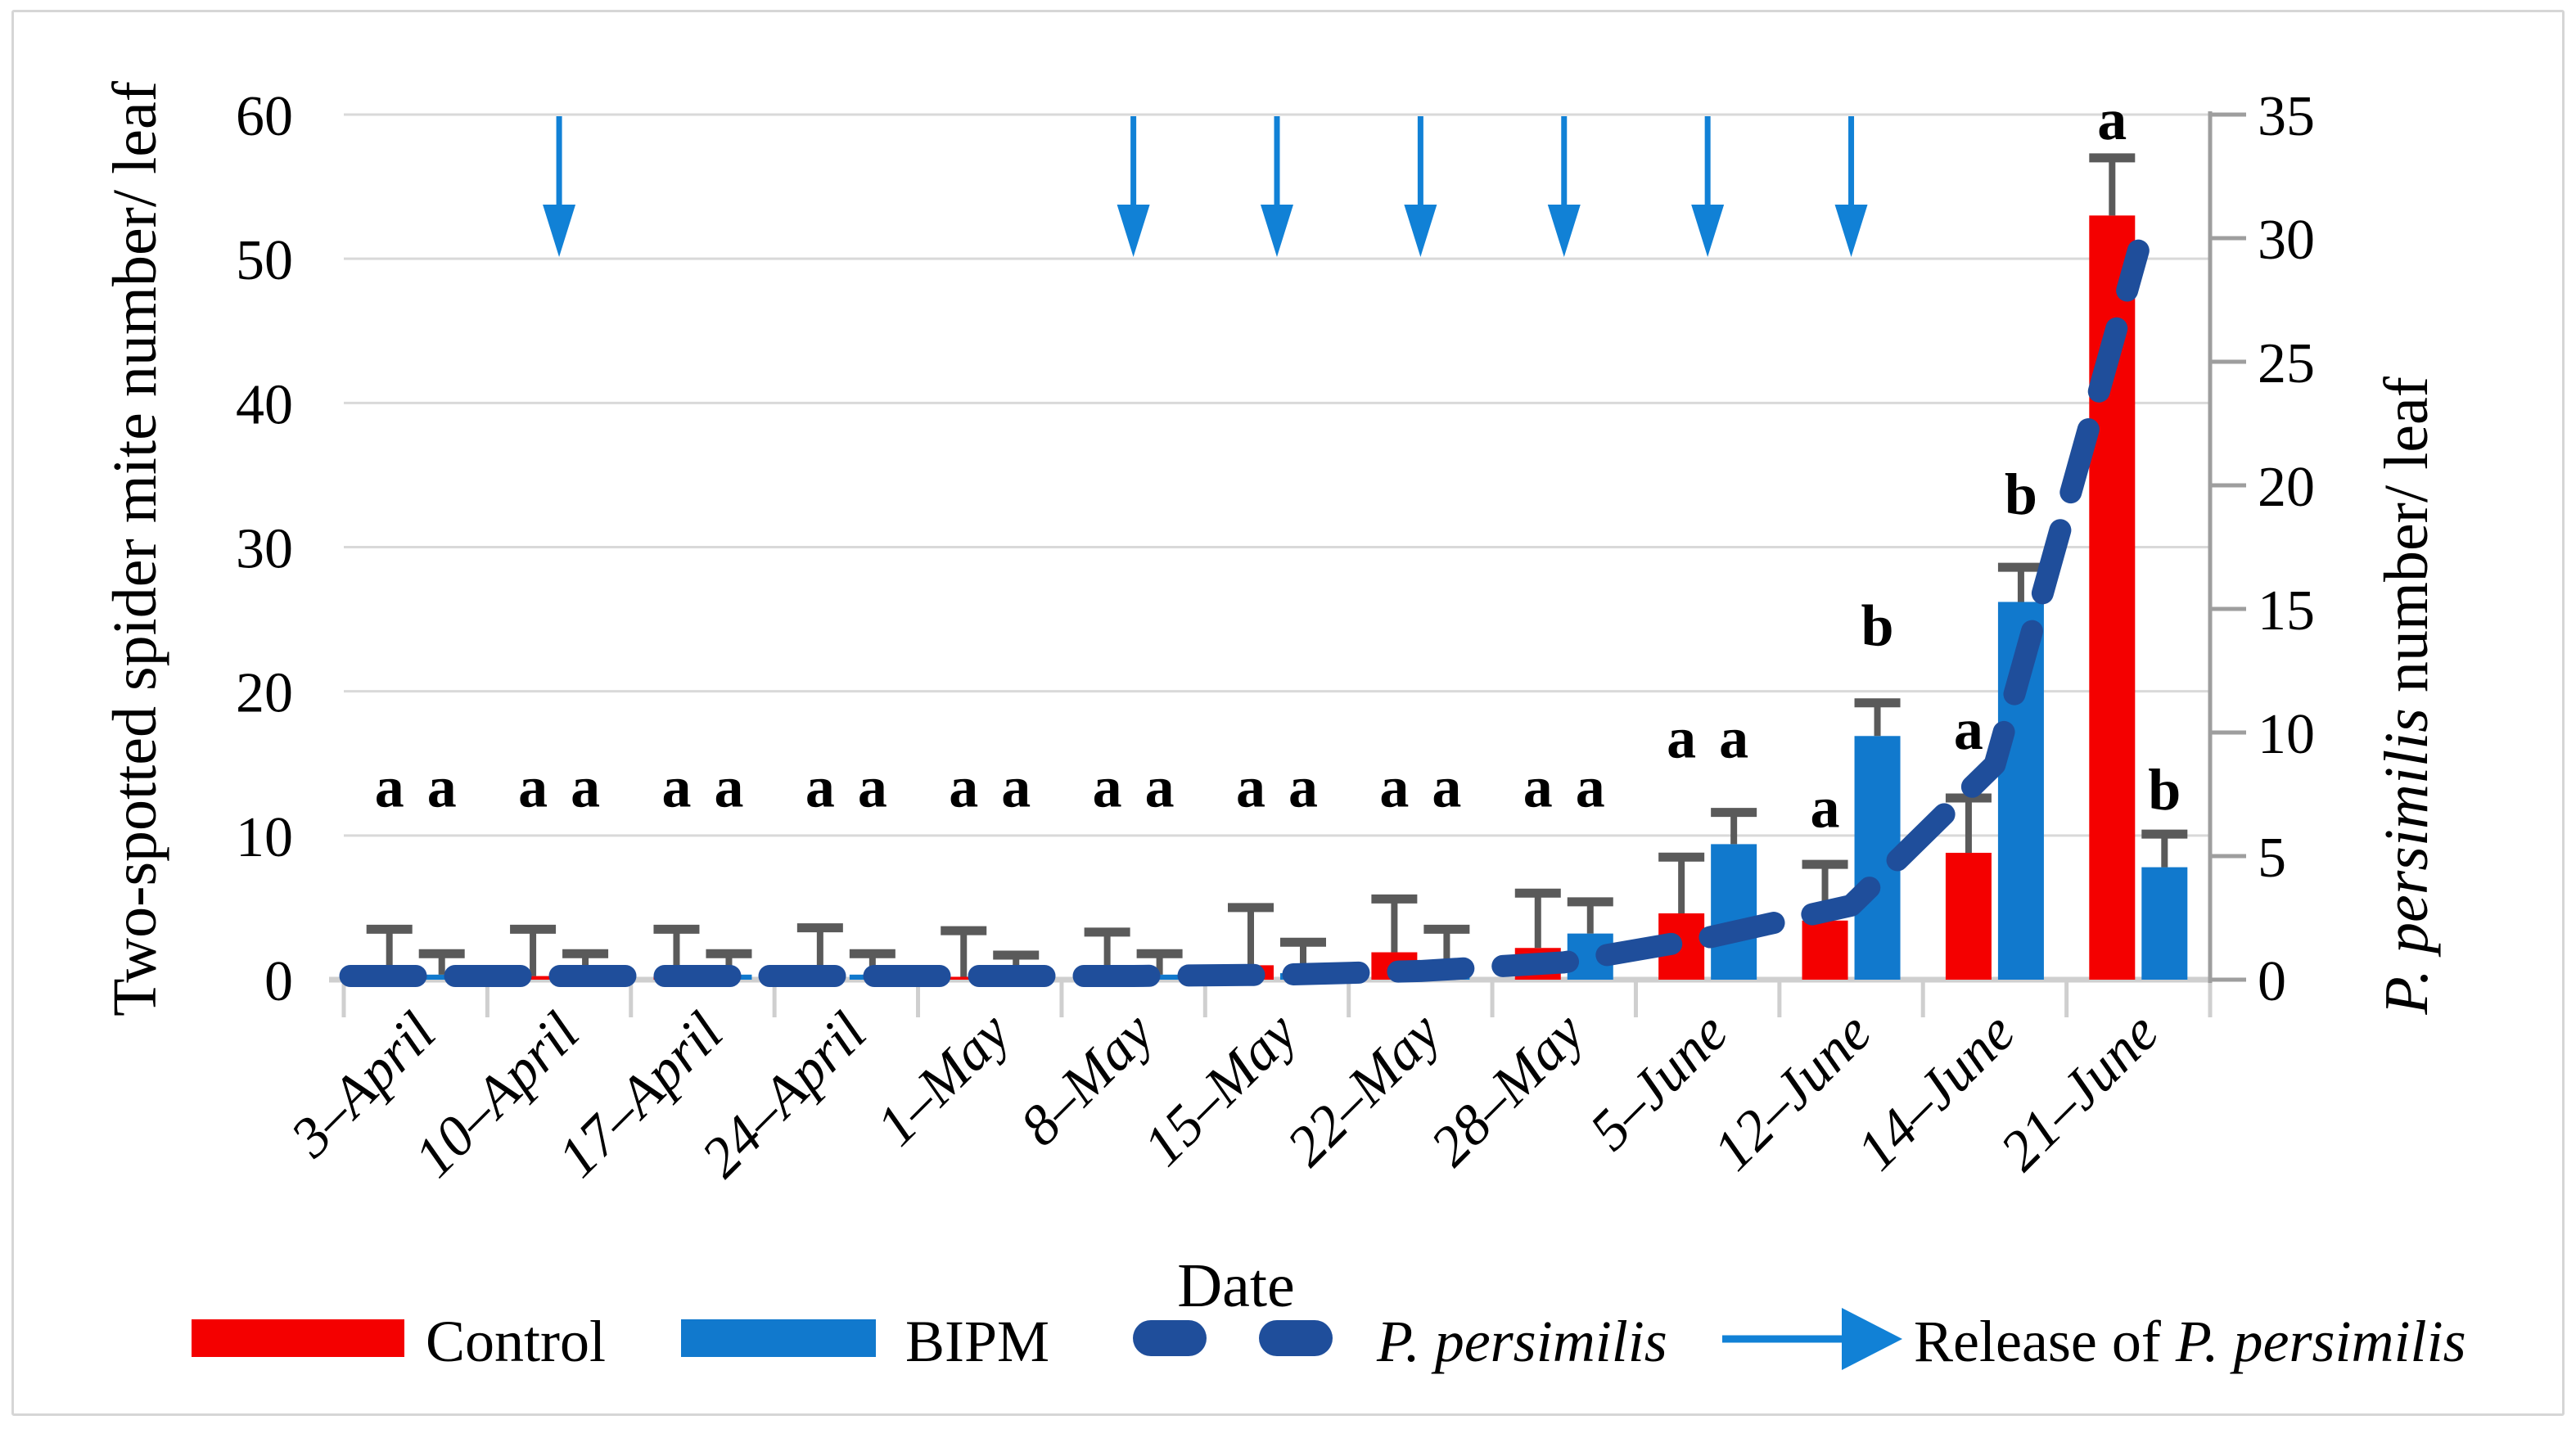  What do you see at coordinates (1107, 787) in the screenshot?
I see `control-sig-letter-6: a` at bounding box center [1107, 787].